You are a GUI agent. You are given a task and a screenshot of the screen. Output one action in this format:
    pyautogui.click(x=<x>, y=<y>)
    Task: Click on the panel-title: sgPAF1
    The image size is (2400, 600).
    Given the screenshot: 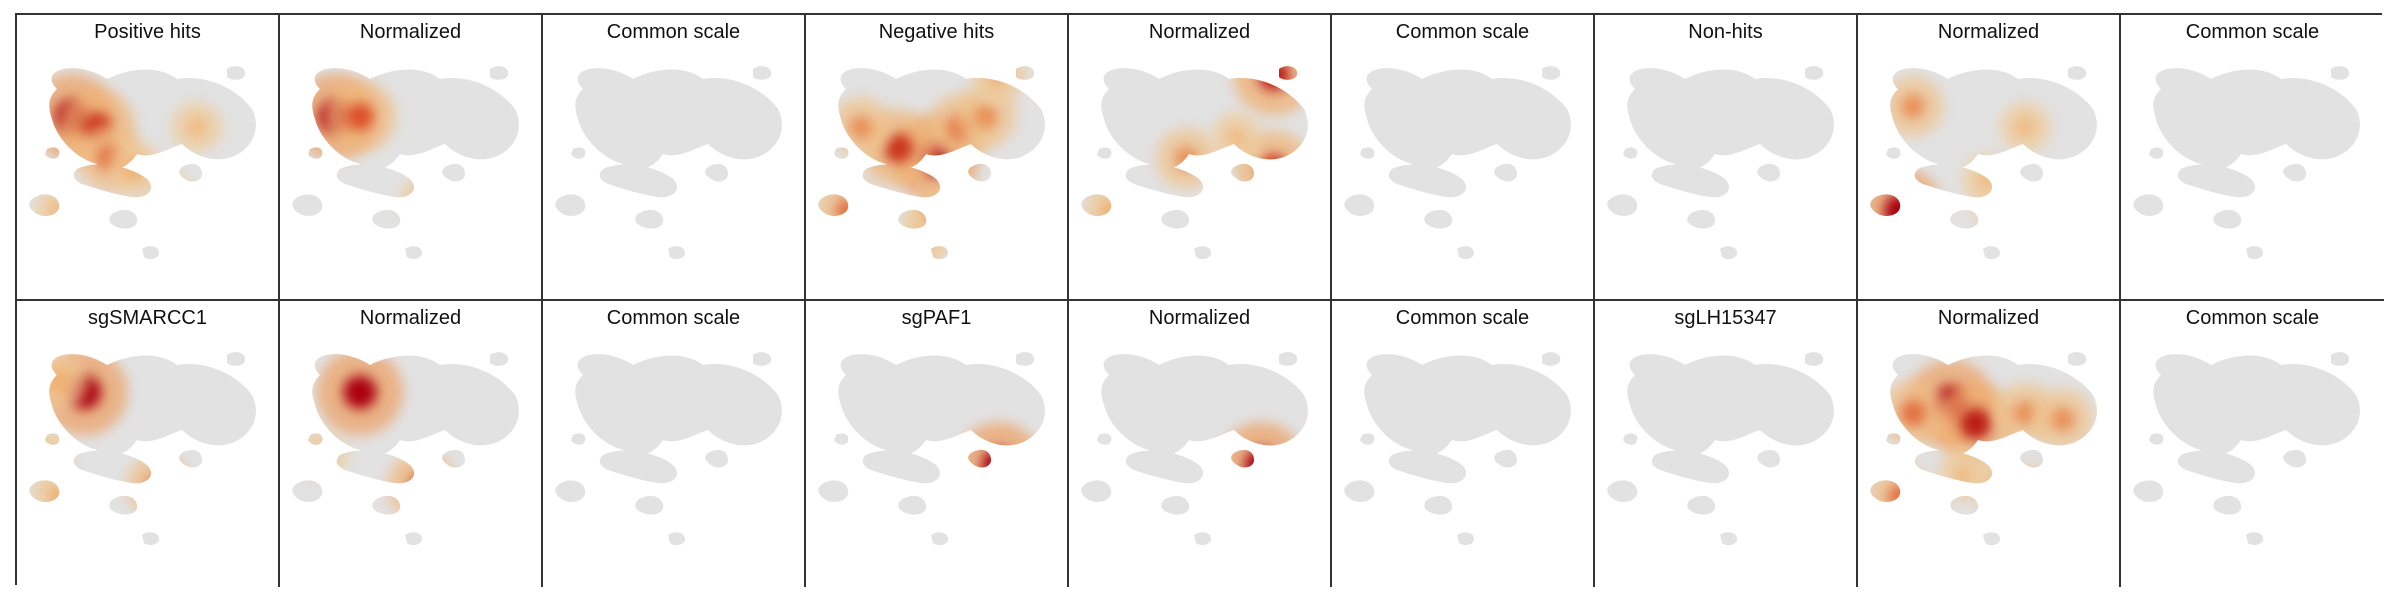 What is the action you would take?
    pyautogui.click(x=936, y=318)
    